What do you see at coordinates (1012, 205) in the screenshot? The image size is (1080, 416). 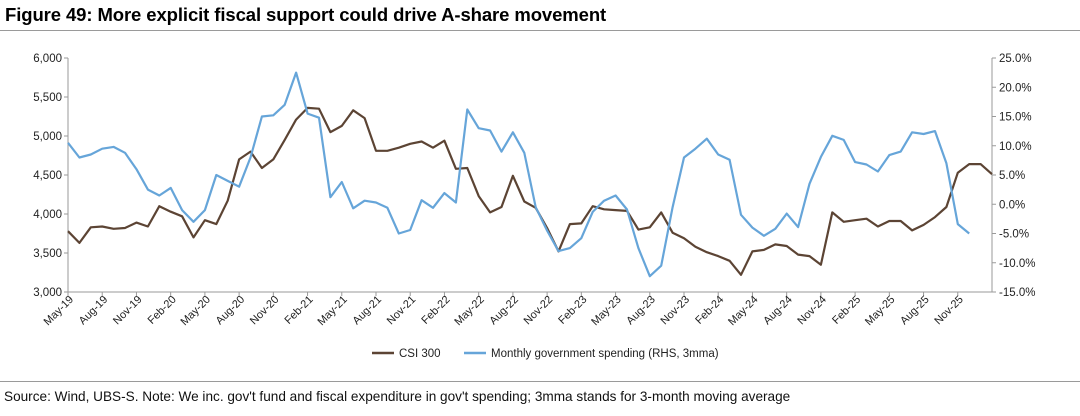 I see `y-right-tick-label: 0.0%` at bounding box center [1012, 205].